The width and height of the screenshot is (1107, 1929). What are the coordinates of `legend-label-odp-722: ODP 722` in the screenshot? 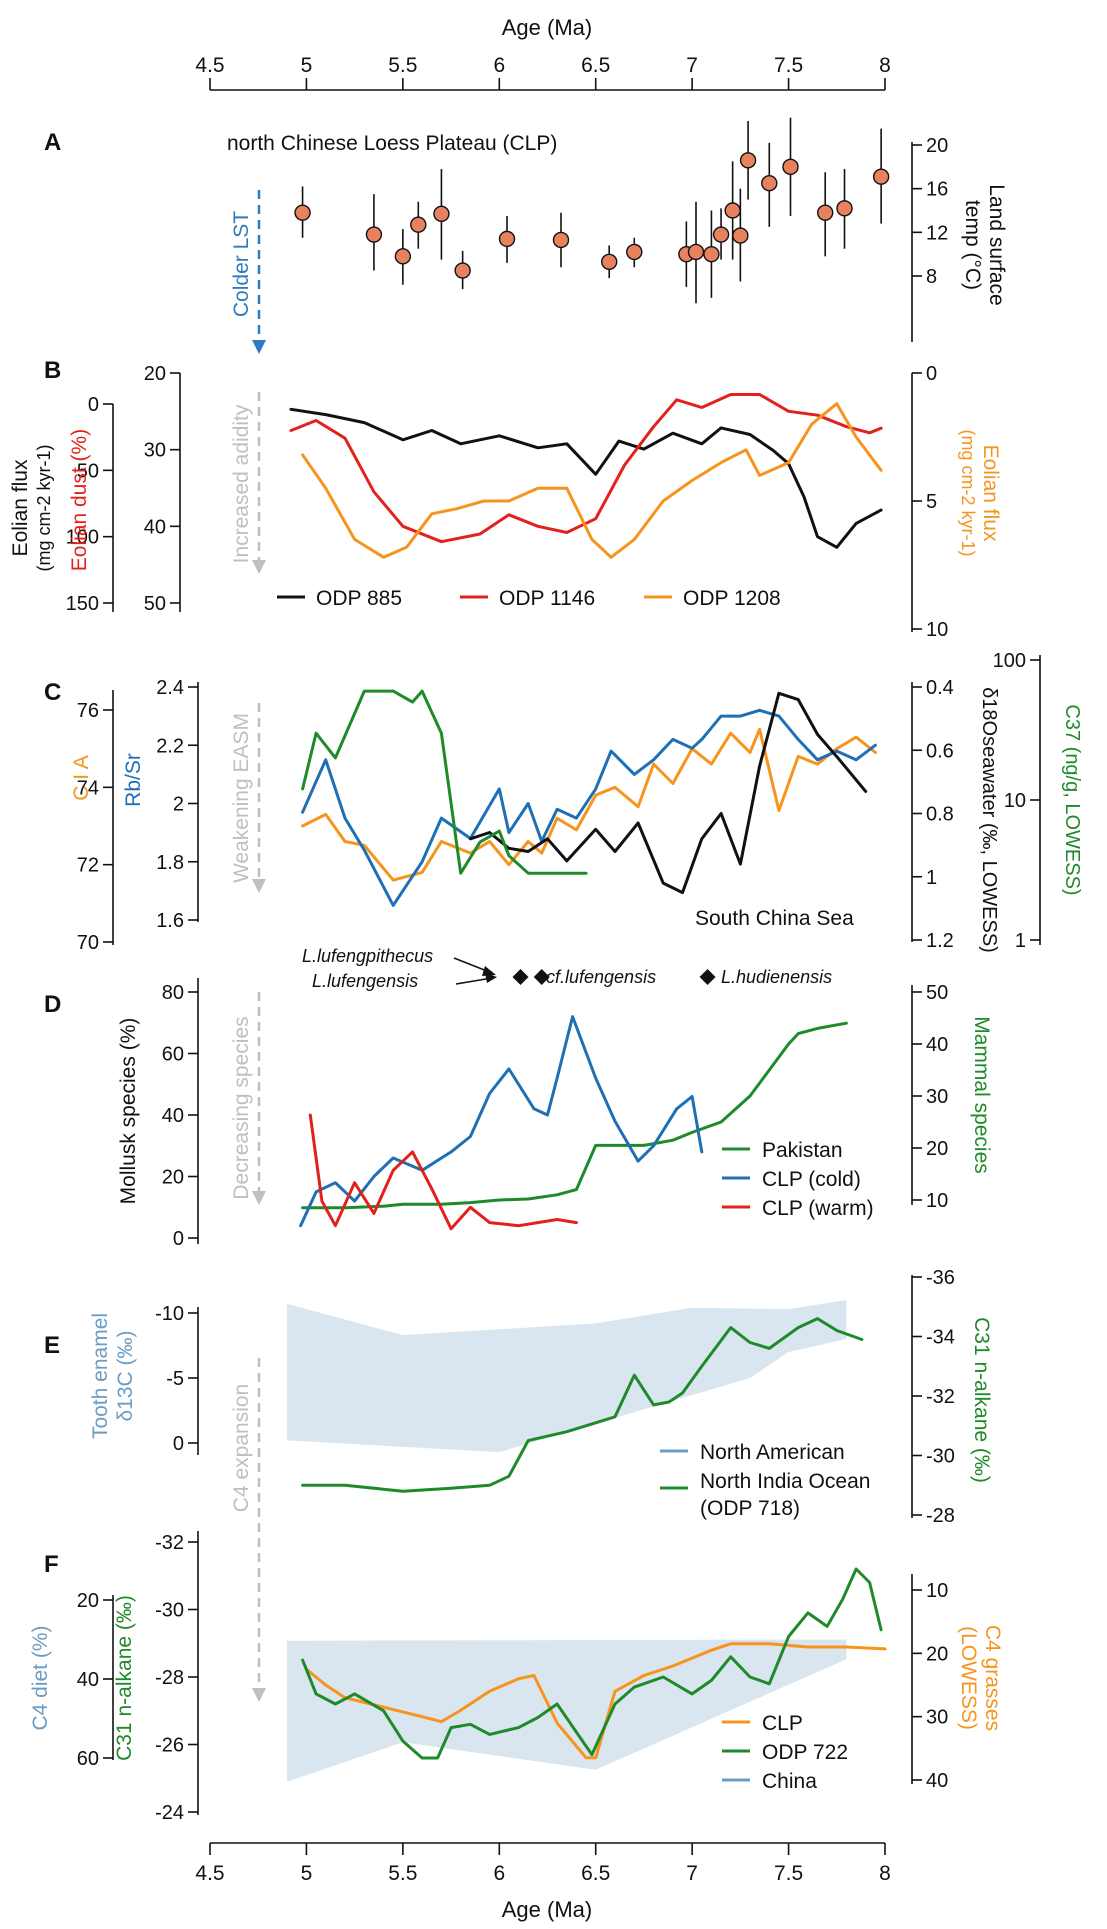 It's located at (805, 1752).